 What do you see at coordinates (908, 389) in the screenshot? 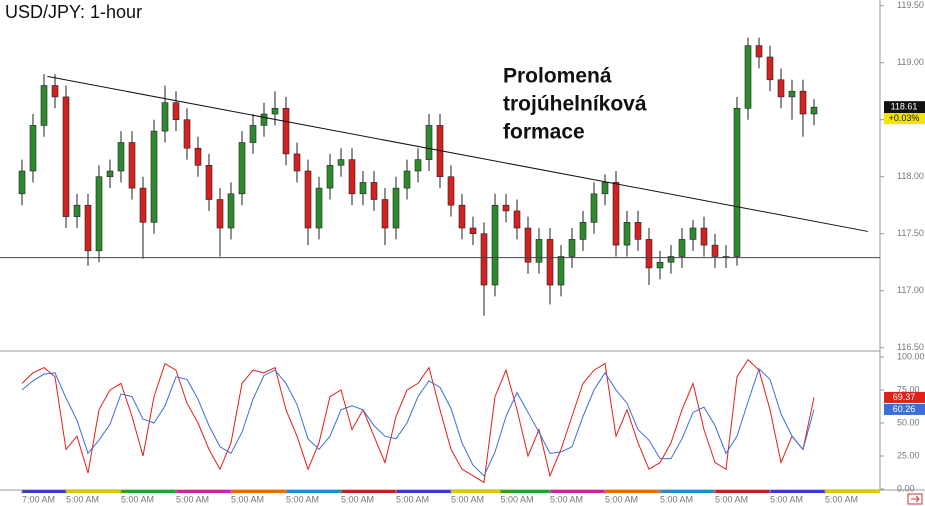
I see `y-tick-label: 75.00` at bounding box center [908, 389].